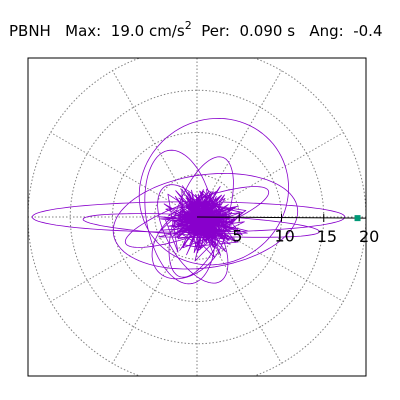 The image size is (400, 400). Describe the element at coordinates (326, 31) in the screenshot. I see `angle-label: Ang:` at that location.